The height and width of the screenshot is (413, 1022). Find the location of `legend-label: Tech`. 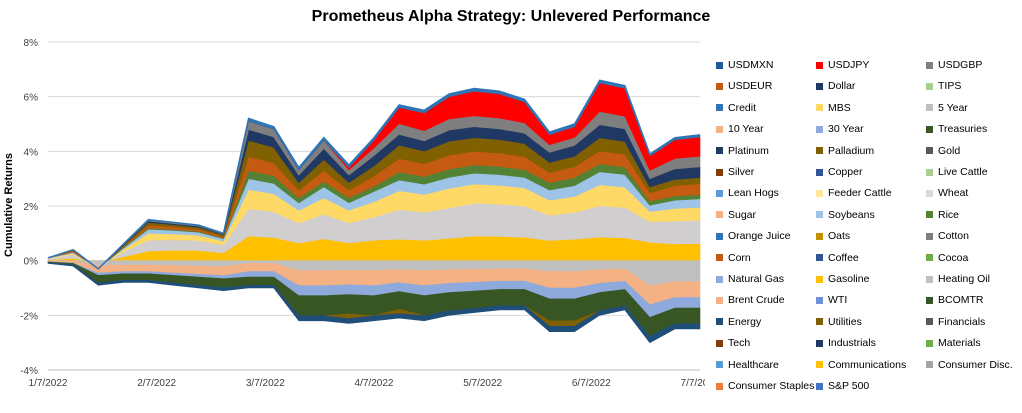

legend-label: Tech is located at coordinates (739, 343).